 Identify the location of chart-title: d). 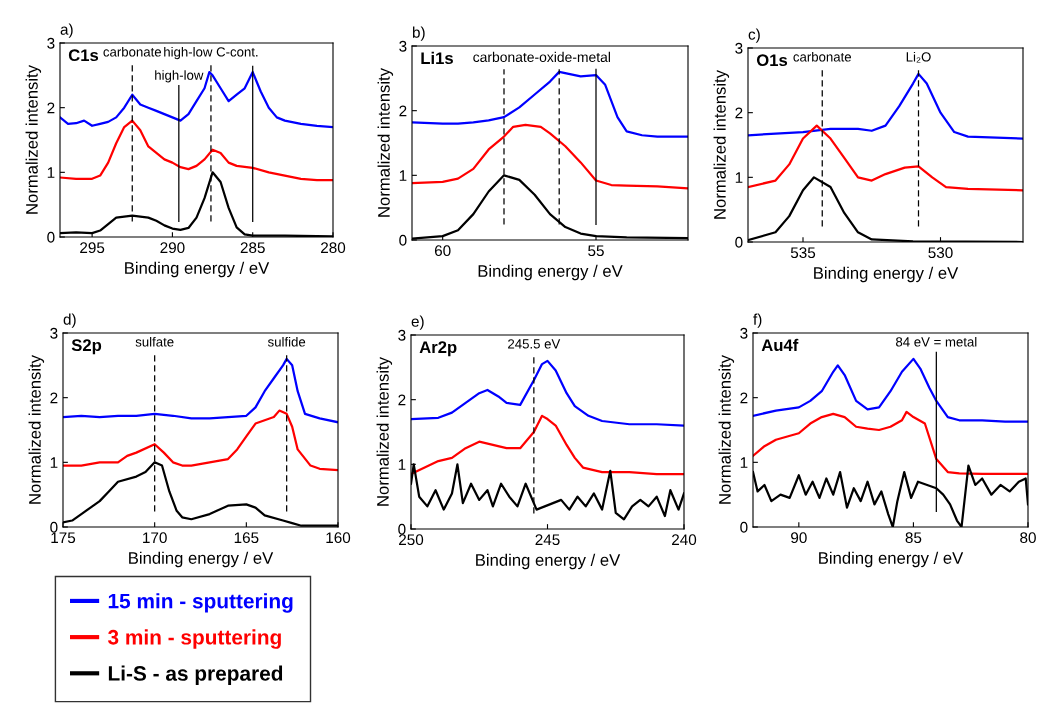
(69, 320).